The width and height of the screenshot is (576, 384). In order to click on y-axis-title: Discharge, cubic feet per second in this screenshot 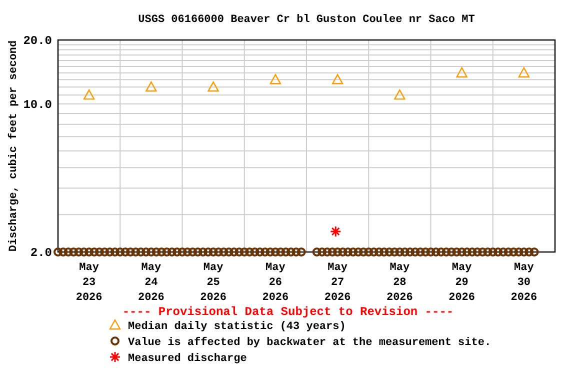, I will do `click(13, 146)`.